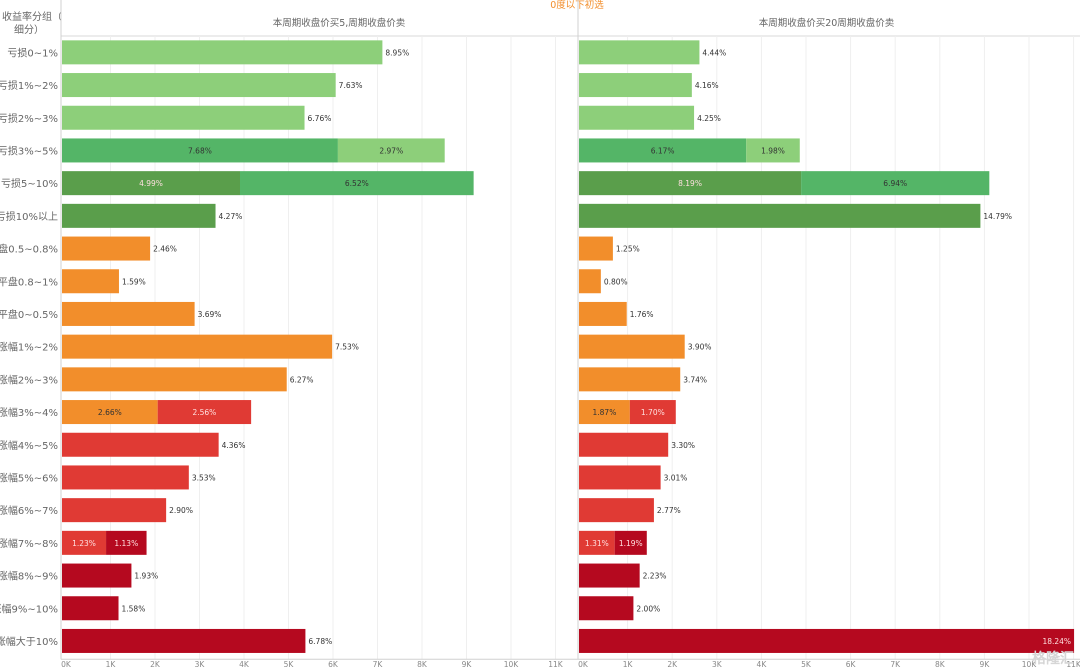 The width and height of the screenshot is (1080, 672). Describe the element at coordinates (676, 477) in the screenshot. I see `data-label: 3.01%` at that location.